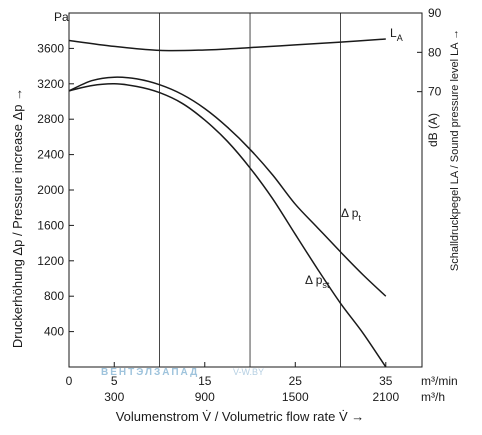 The height and width of the screenshot is (435, 482). What do you see at coordinates (296, 381) in the screenshot?
I see `x-tick-label: 25` at bounding box center [296, 381].